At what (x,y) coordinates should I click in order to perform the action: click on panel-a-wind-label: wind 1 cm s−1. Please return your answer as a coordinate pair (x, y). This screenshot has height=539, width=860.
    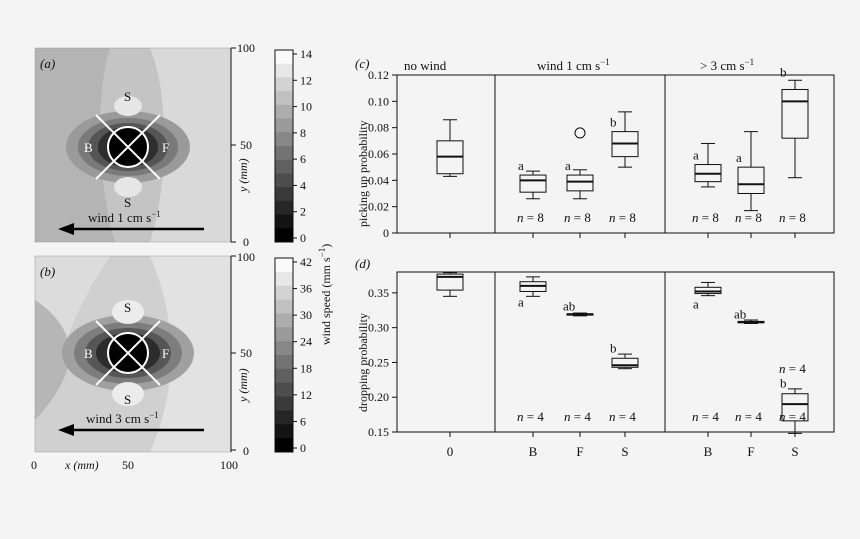
    Looking at the image, I should click on (124, 217).